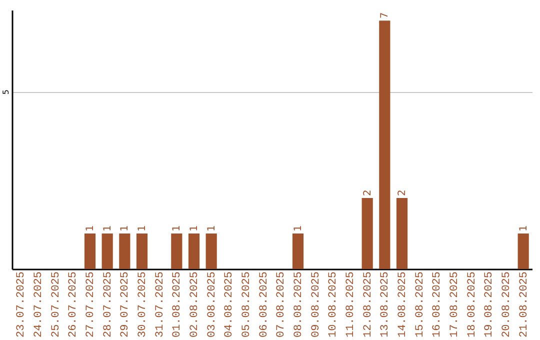 This screenshot has width=540, height=340. Describe the element at coordinates (507, 305) in the screenshot. I see `x-tick-label: 20.08.2025` at that location.